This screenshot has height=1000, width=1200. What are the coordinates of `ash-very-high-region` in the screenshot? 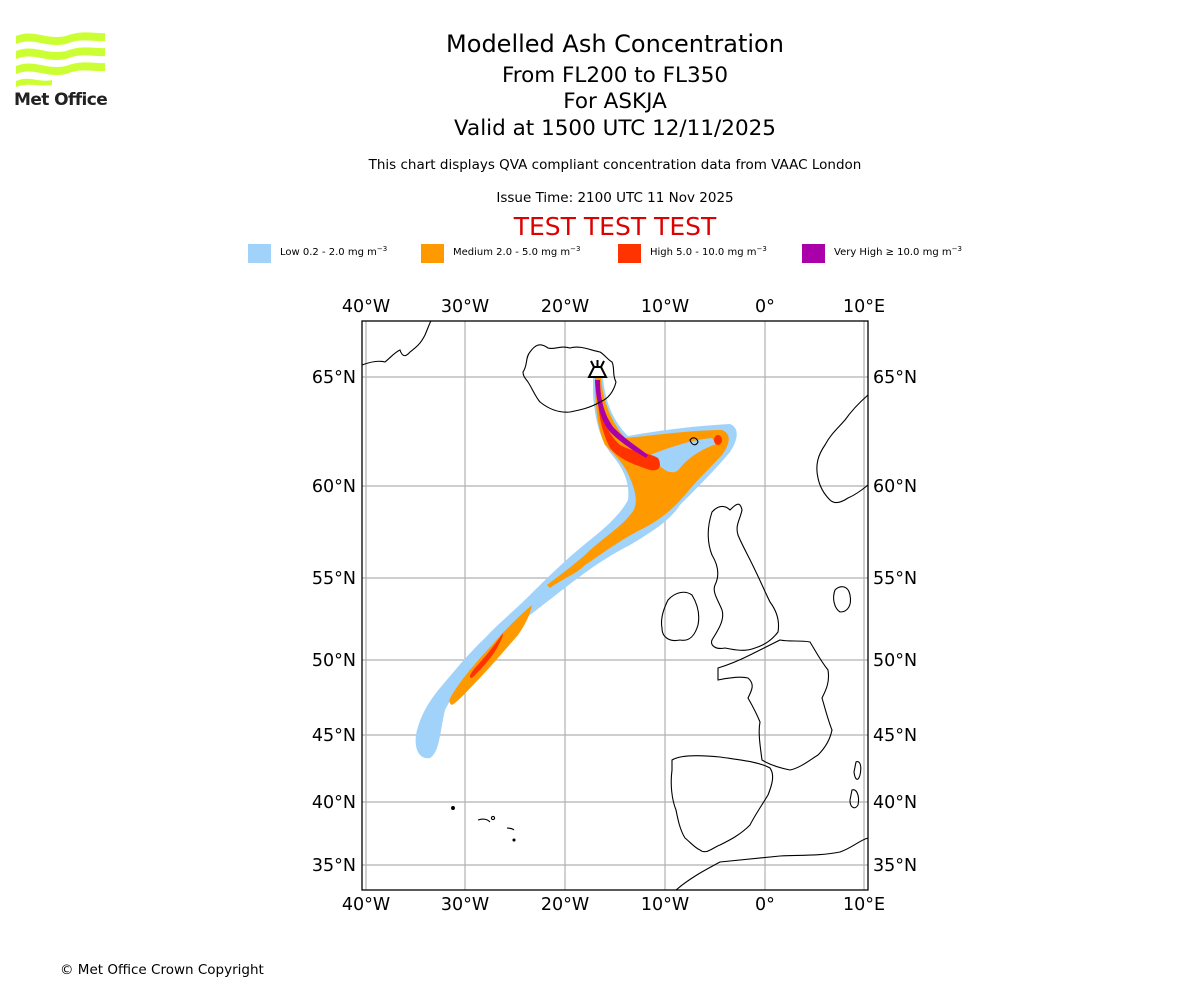 It's located at (621, 419).